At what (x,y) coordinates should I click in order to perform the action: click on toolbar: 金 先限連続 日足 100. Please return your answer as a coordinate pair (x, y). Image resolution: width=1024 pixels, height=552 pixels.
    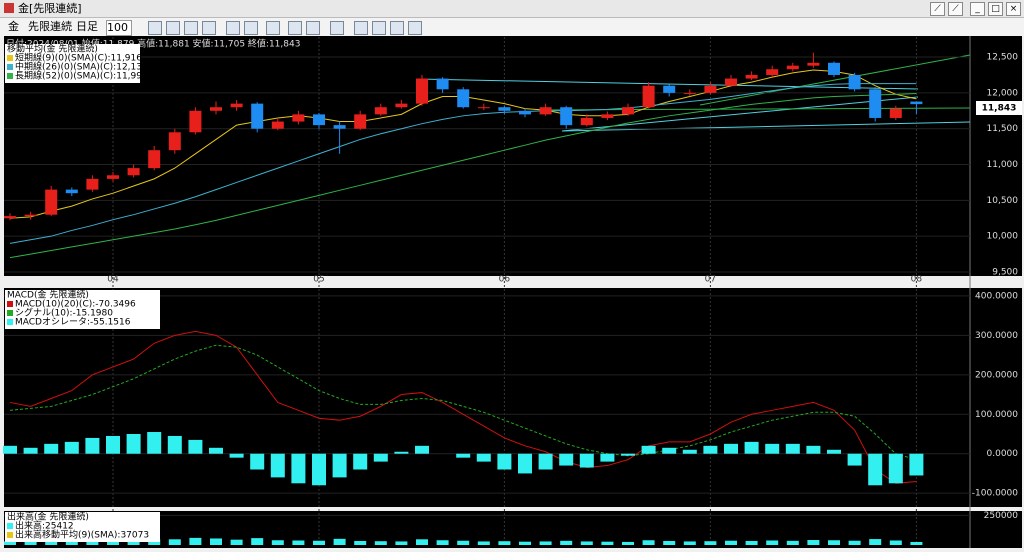
    Looking at the image, I should click on (512, 27).